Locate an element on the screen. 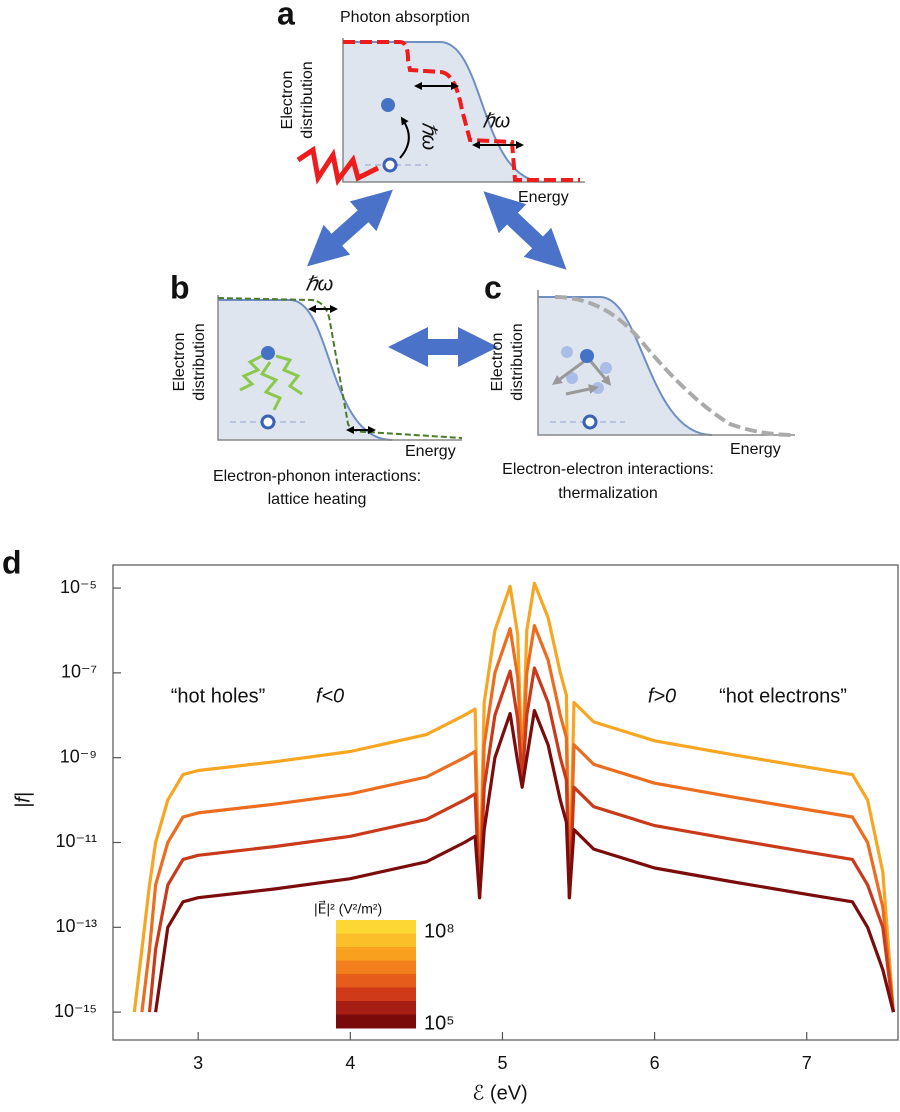  x-tick-label: 3 is located at coordinates (198, 1063).